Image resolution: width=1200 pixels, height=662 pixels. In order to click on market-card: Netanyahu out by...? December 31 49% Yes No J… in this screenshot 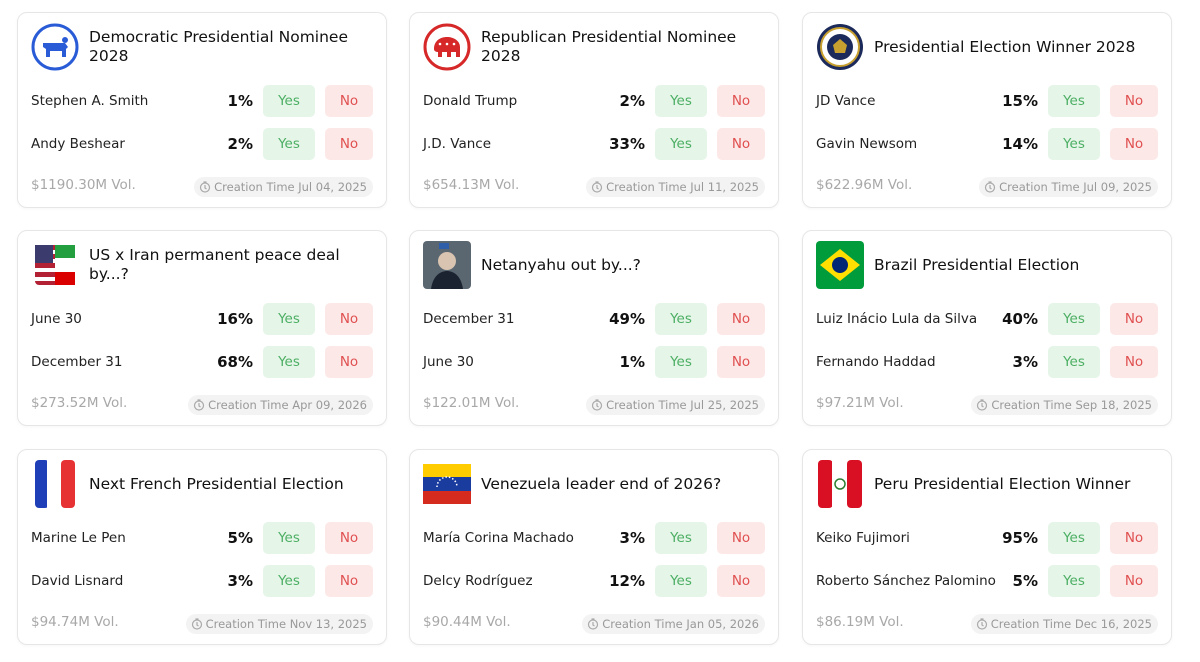, I will do `click(594, 328)`.